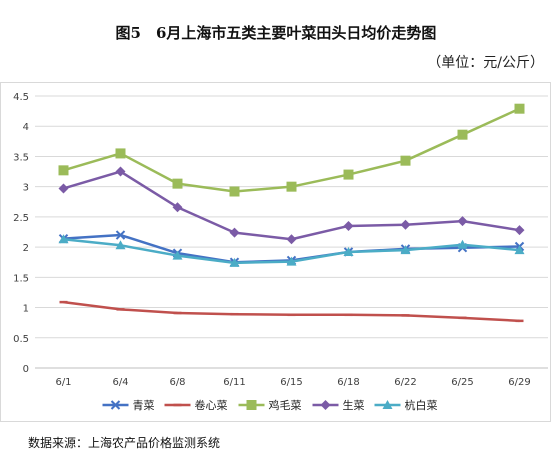 The image size is (552, 454). What do you see at coordinates (276, 33) in the screenshot?
I see `chart-title: 图5 6月上海市五类主要叶菜田头日均价走势图` at bounding box center [276, 33].